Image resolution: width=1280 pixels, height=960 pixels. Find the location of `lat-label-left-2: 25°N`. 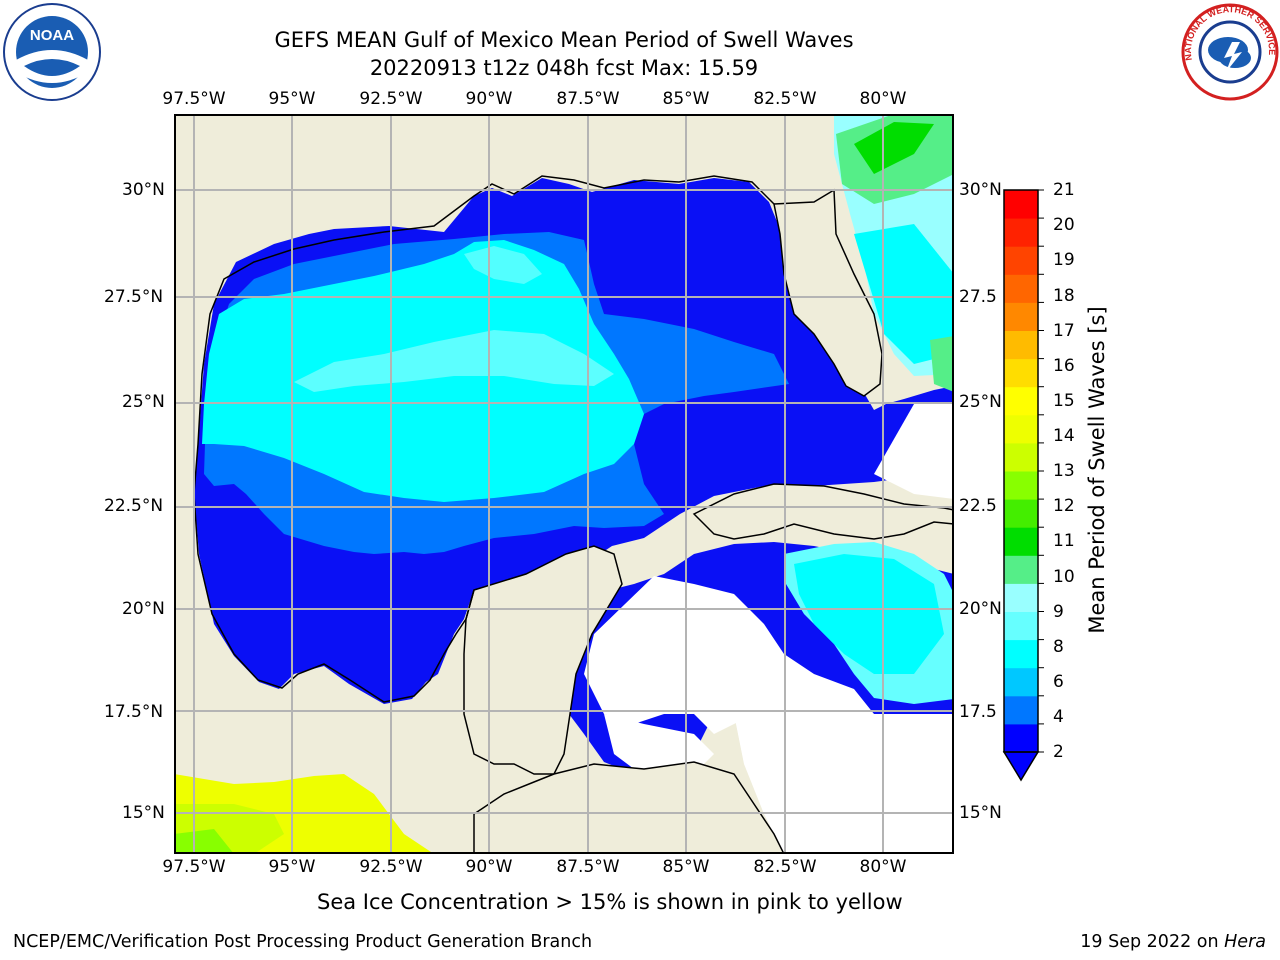

lat-label-left-2: 25°N is located at coordinates (143, 402).